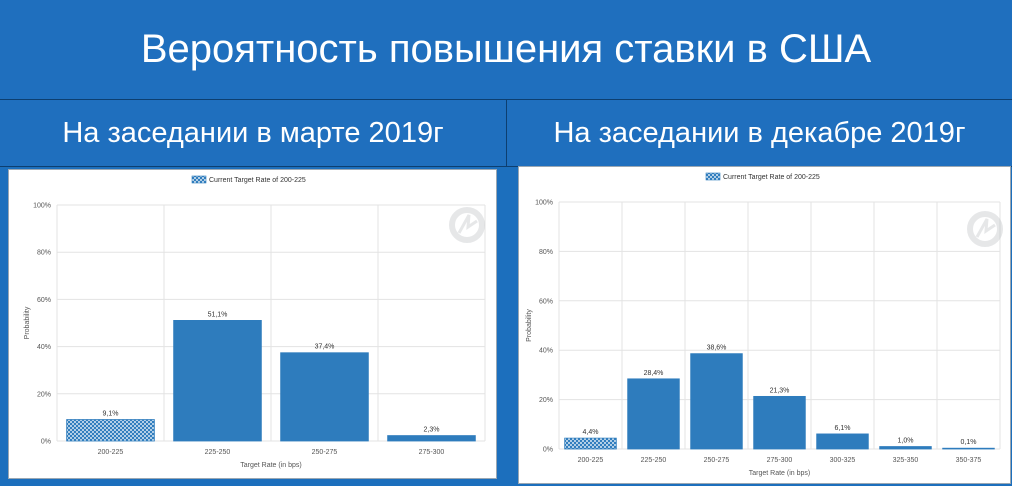 This screenshot has height=486, width=1012. Describe the element at coordinates (654, 373) in the screenshot. I see `value-label: 28,4%` at that location.